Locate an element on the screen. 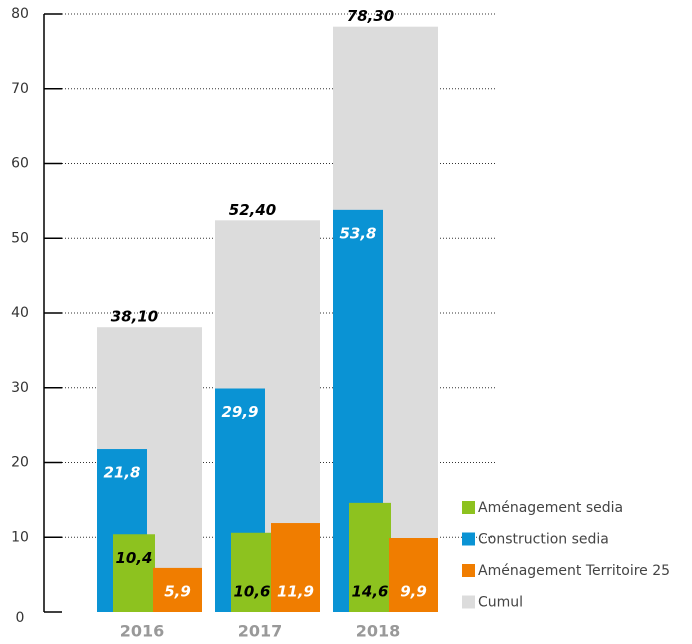 Image resolution: width=692 pixels, height=644 pixels. legend-label: Construction sedia is located at coordinates (543, 540).